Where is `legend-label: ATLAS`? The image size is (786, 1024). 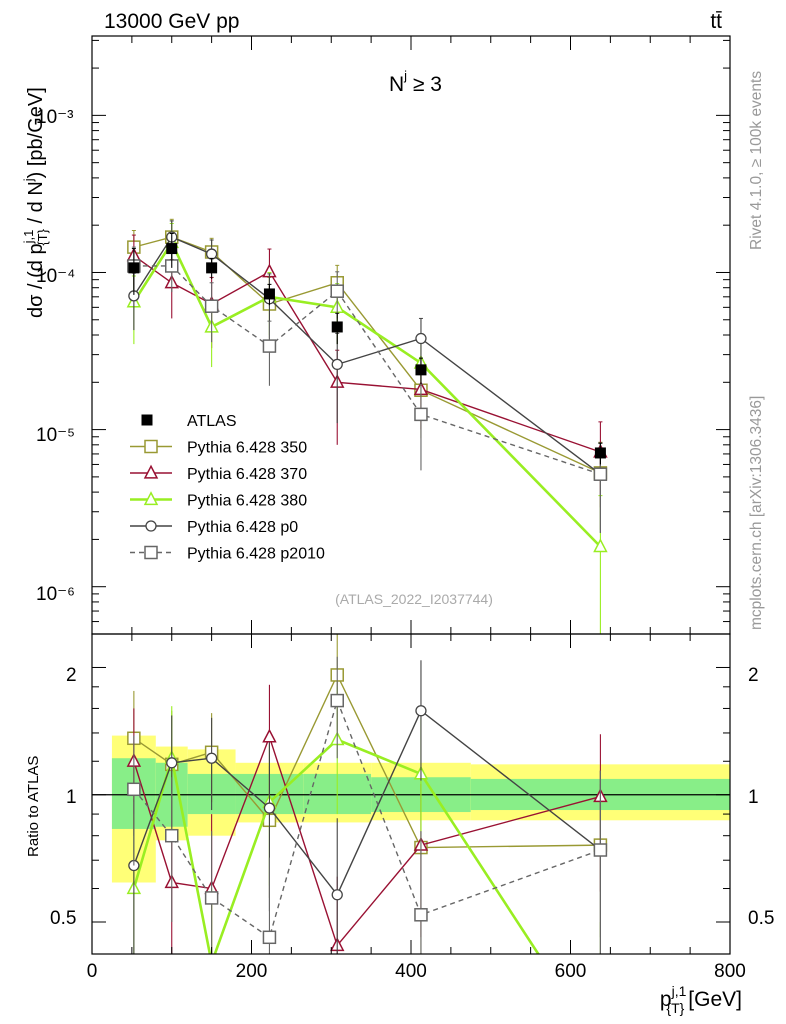 legend-label: ATLAS is located at coordinates (212, 421).